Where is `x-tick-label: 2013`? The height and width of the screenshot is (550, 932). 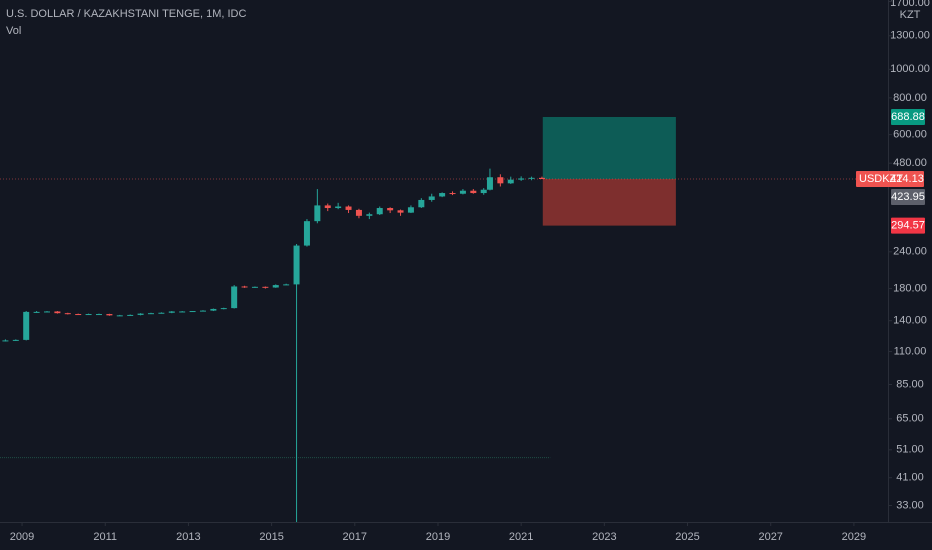 x-tick-label: 2013 is located at coordinates (188, 537).